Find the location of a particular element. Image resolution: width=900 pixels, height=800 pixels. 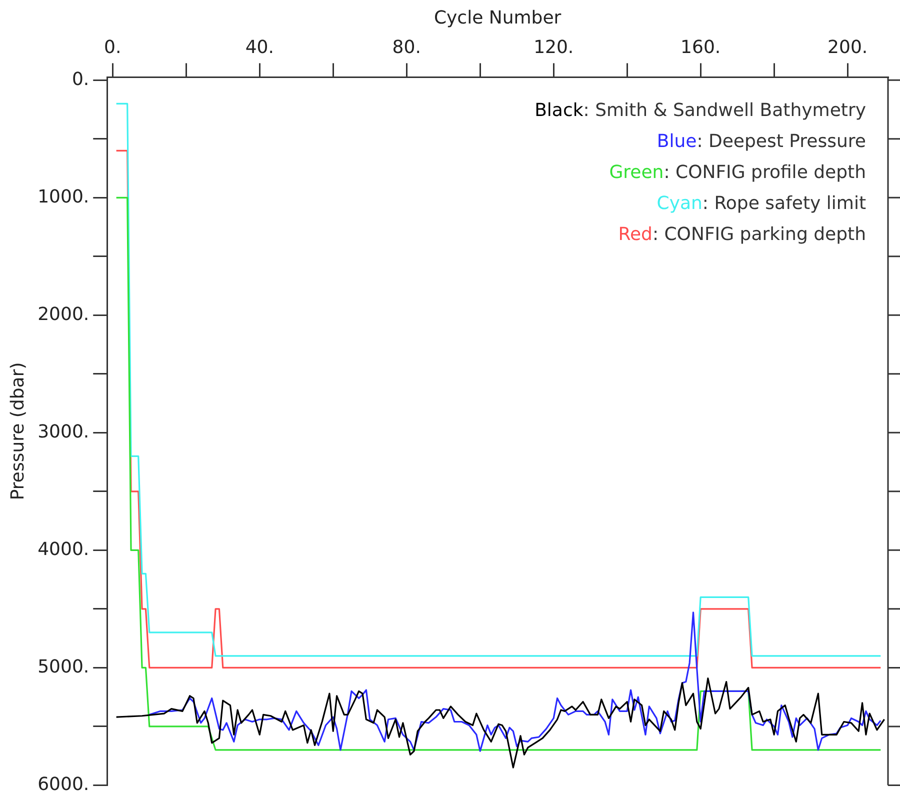

y-tick-label: 5000. is located at coordinates (64, 667).